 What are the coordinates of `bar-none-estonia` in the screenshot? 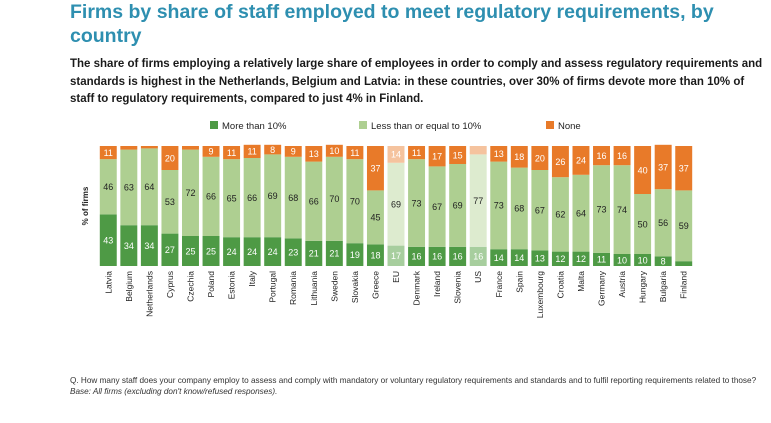 It's located at (232, 153).